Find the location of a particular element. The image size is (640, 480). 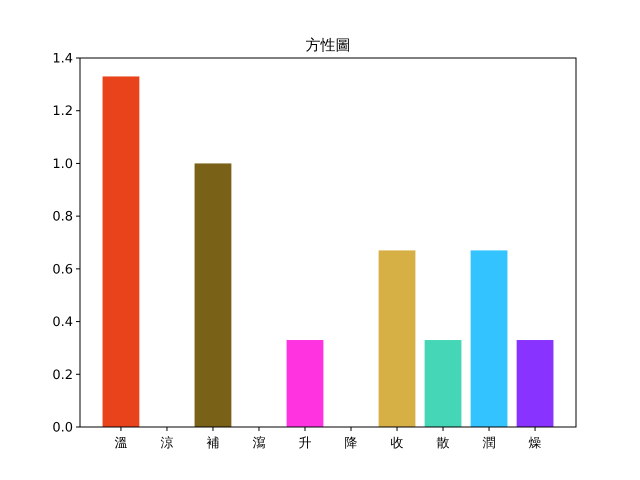

x-tick-label: 溫 is located at coordinates (121, 443).